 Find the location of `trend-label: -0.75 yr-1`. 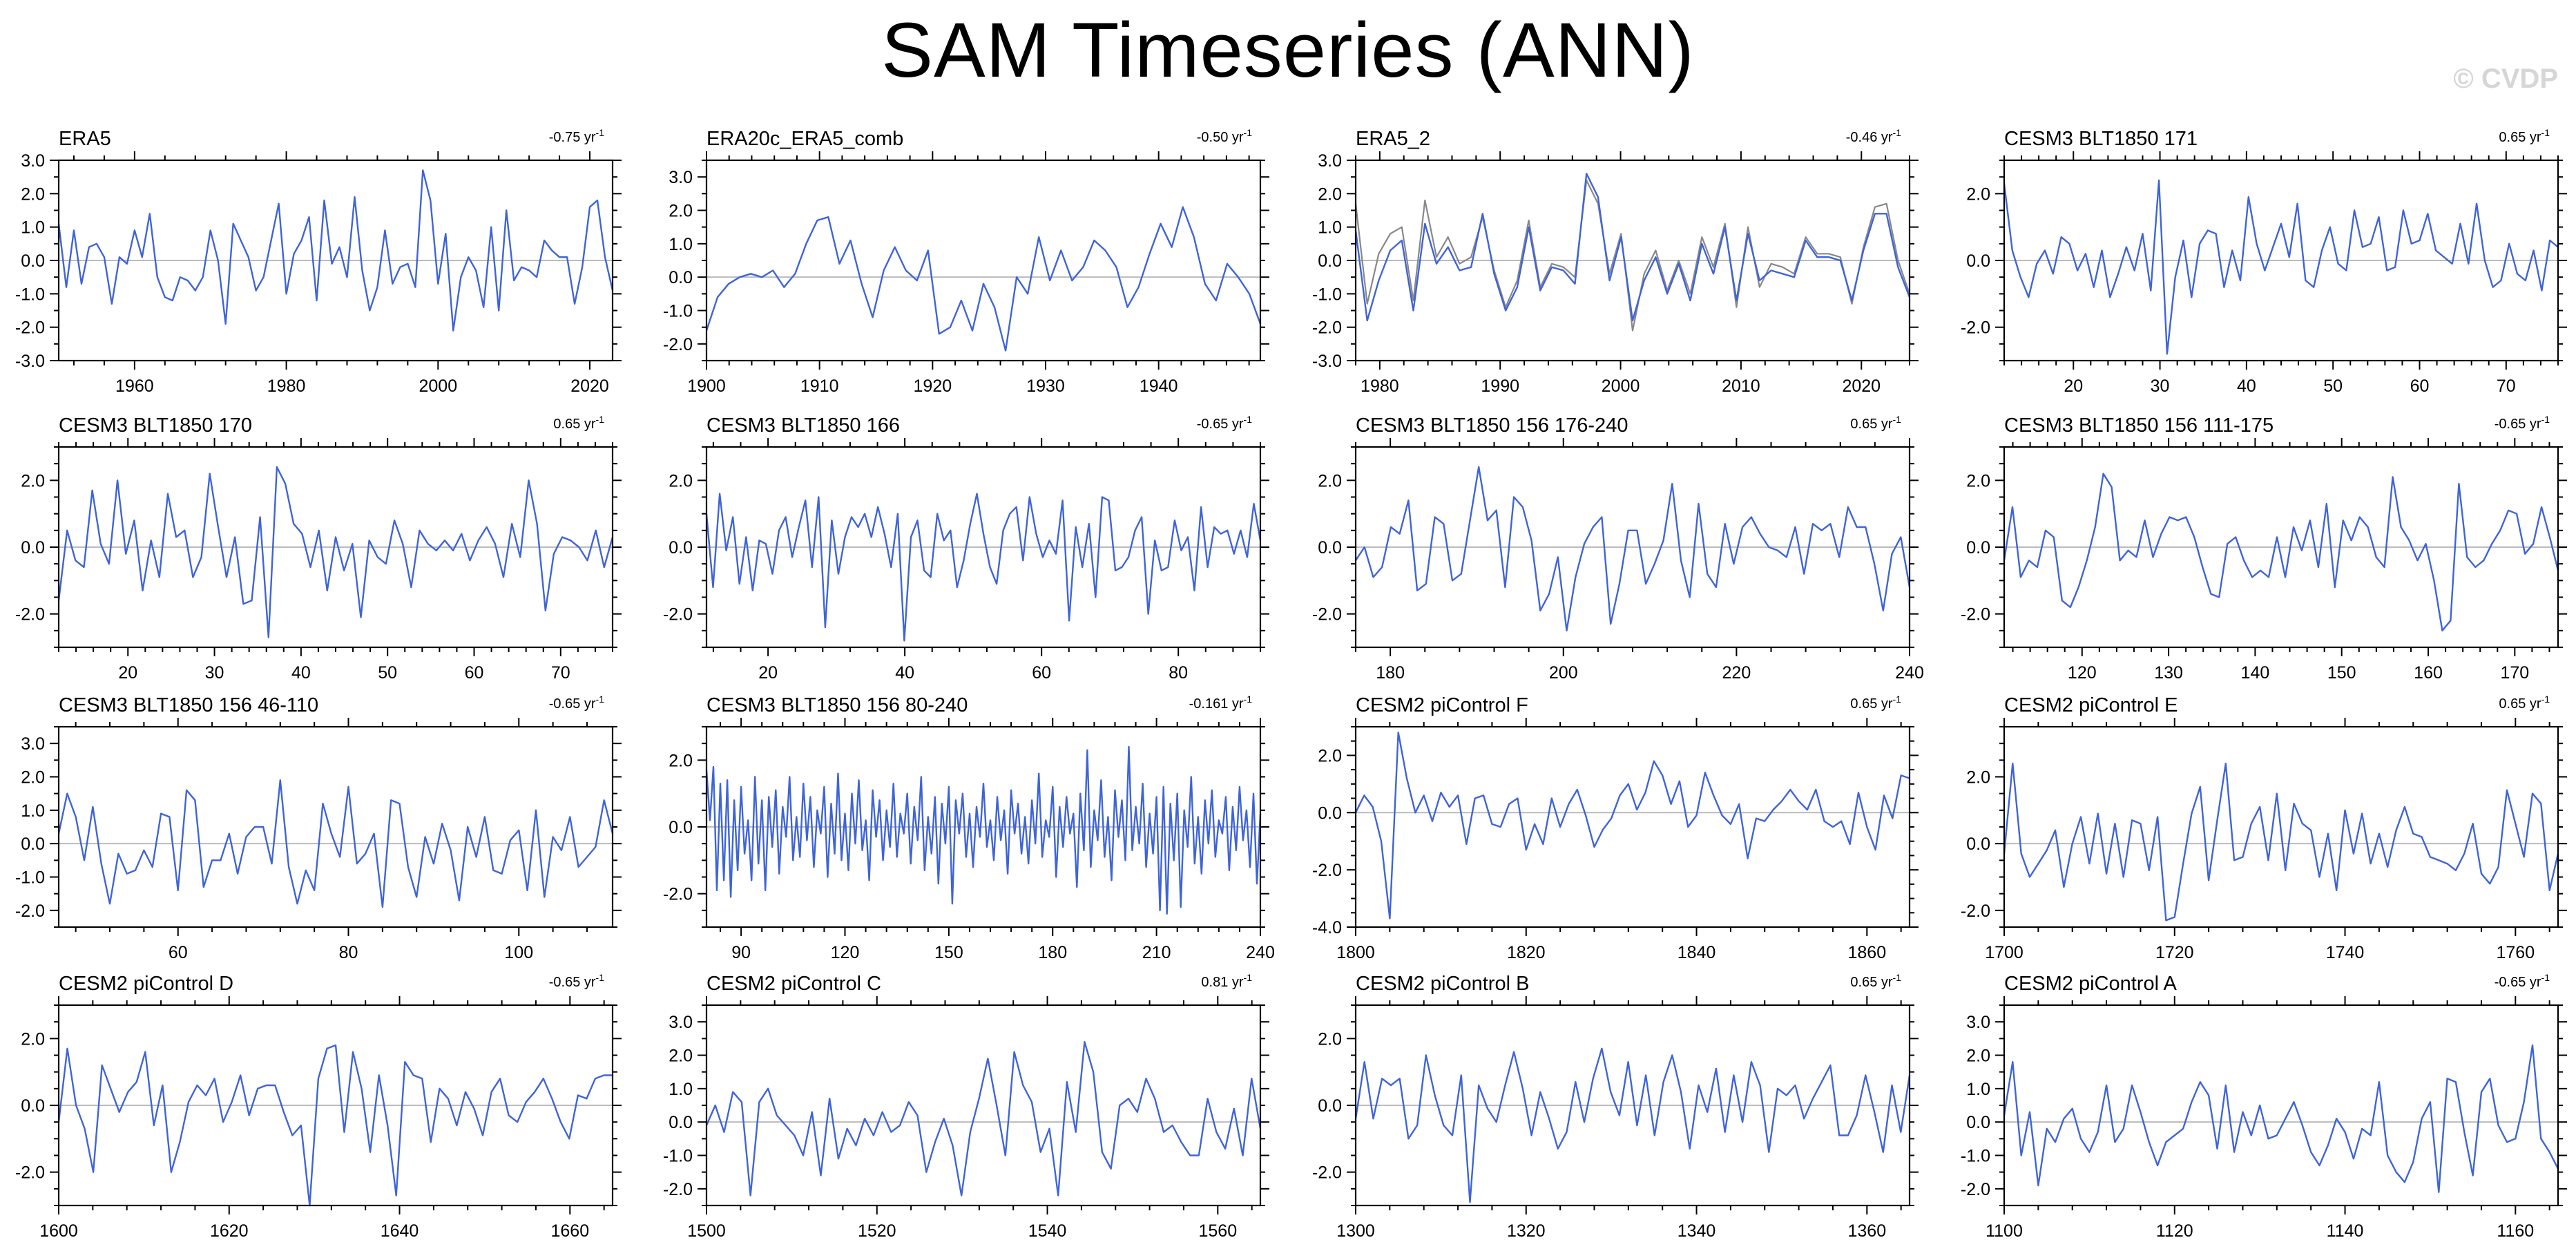

trend-label: -0.75 yr-1 is located at coordinates (576, 136).